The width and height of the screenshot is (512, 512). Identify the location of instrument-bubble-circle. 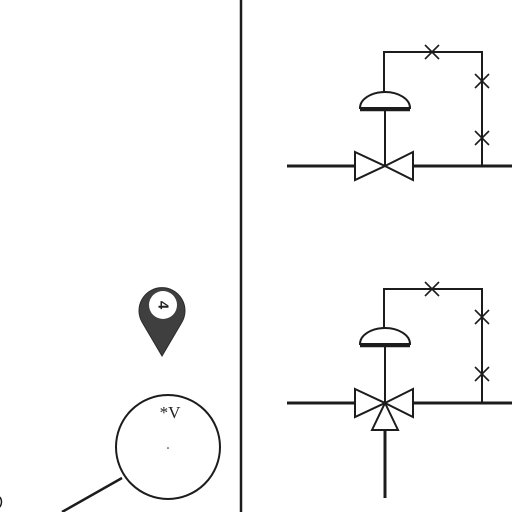
(168, 447).